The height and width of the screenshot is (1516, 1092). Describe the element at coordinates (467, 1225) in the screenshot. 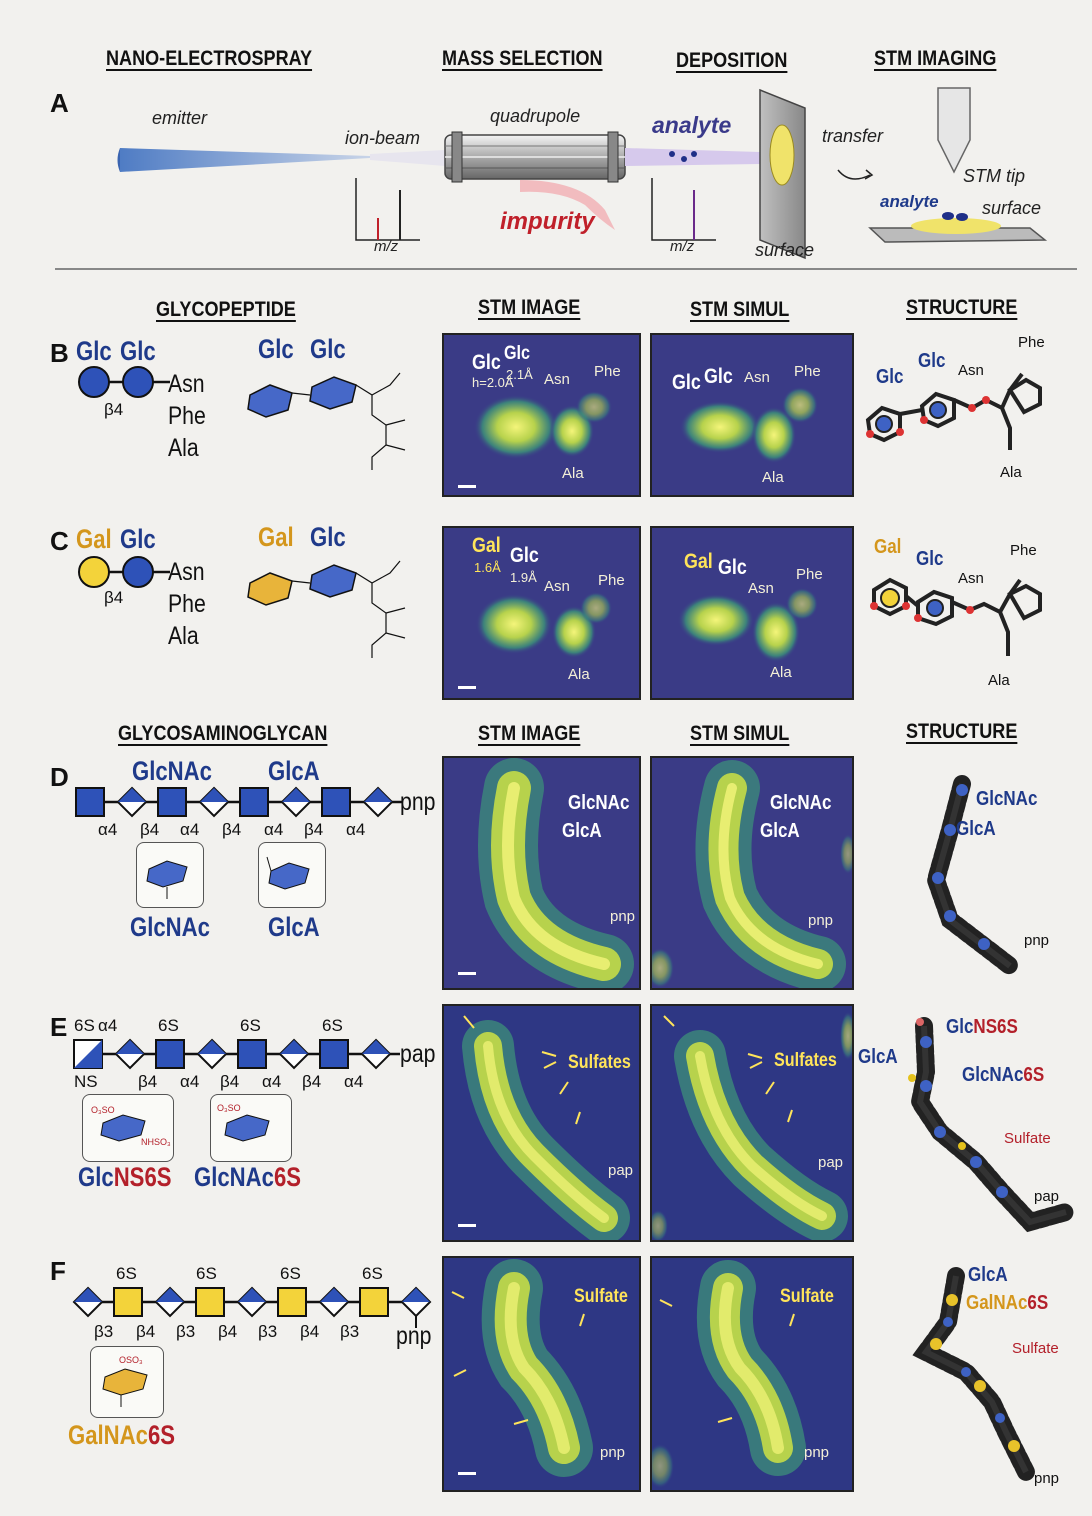

I see `e-scalebar` at that location.